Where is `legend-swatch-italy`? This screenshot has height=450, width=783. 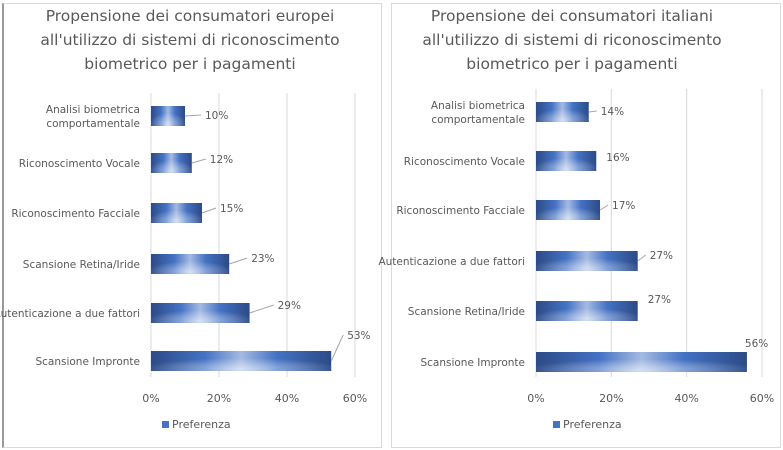 legend-swatch-italy is located at coordinates (556, 424).